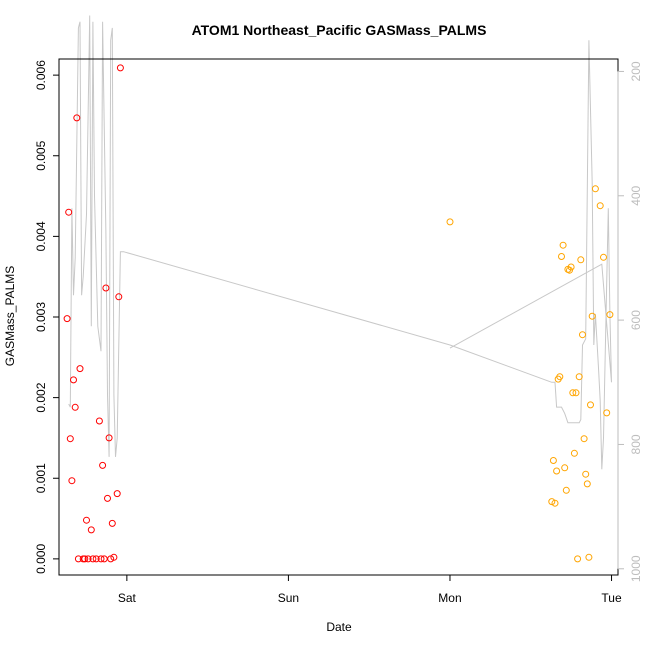 The width and height of the screenshot is (650, 650). I want to click on chart-title: ATOM1 Northeast_Pacific GASMass_PALMS, so click(339, 30).